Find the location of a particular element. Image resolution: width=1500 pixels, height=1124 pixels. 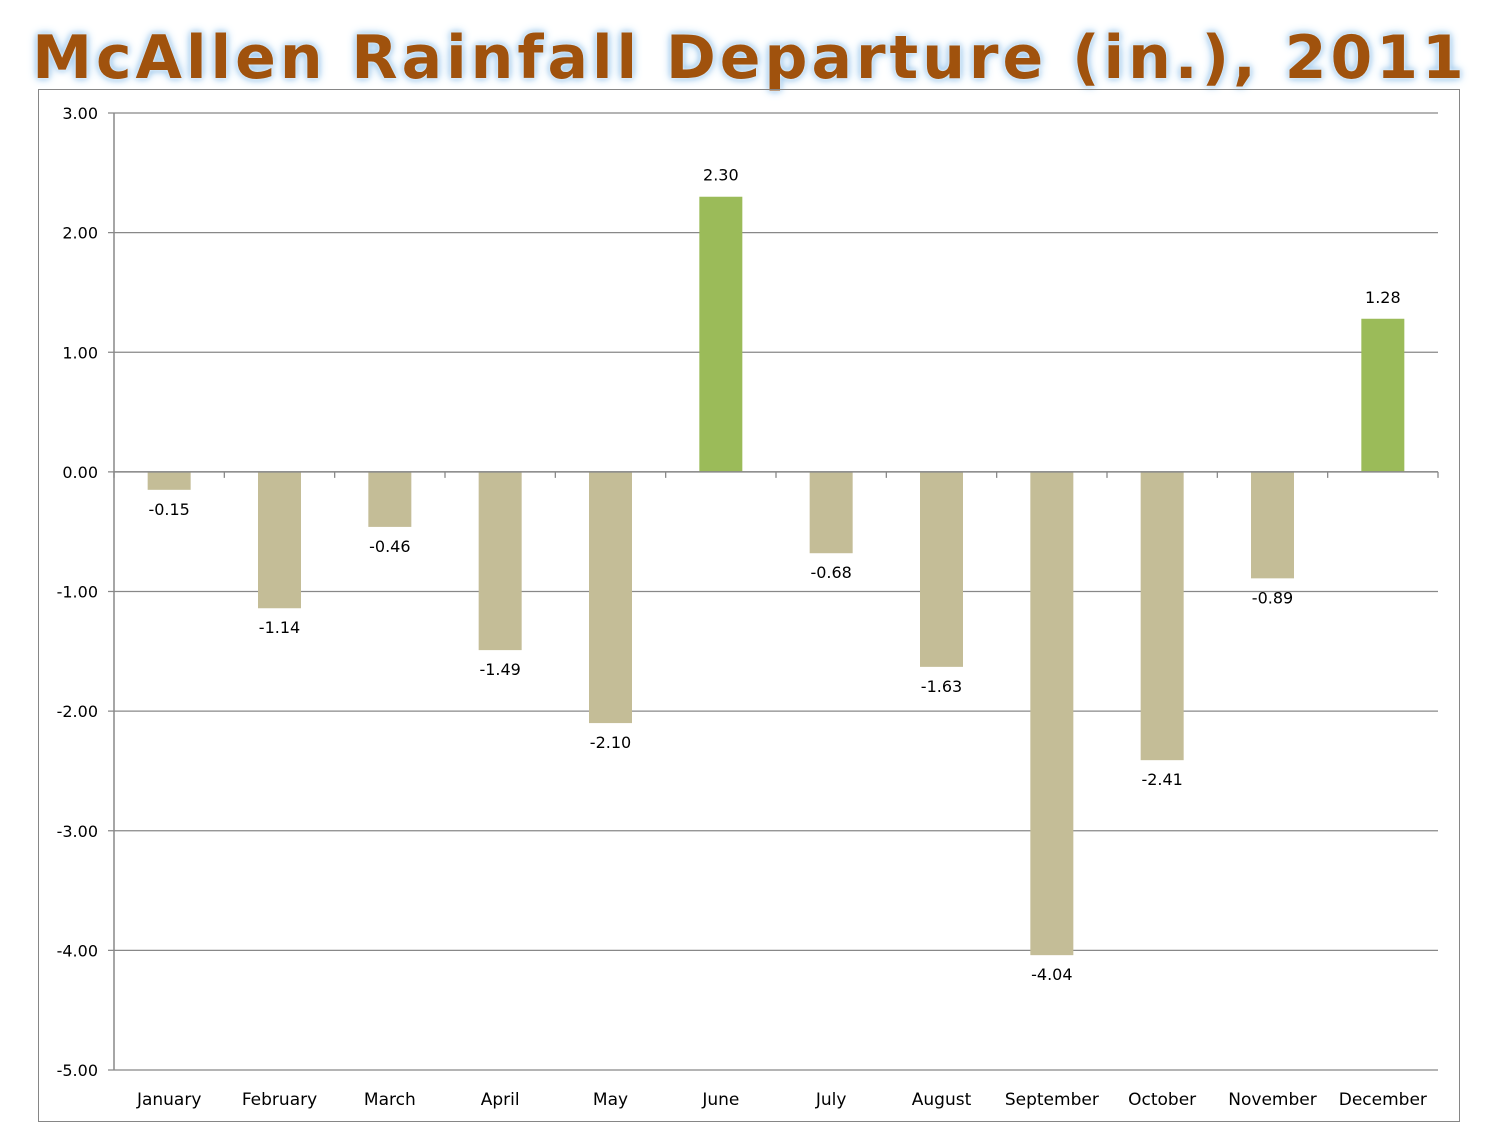

y-tick-label: 1.00 is located at coordinates (80, 352).